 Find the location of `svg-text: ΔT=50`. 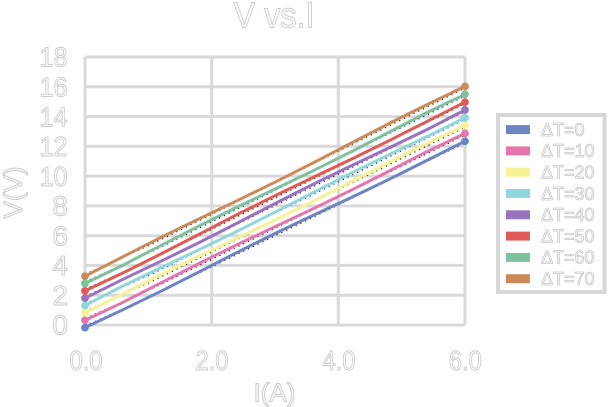

svg-text: ΔT=50 is located at coordinates (568, 236).